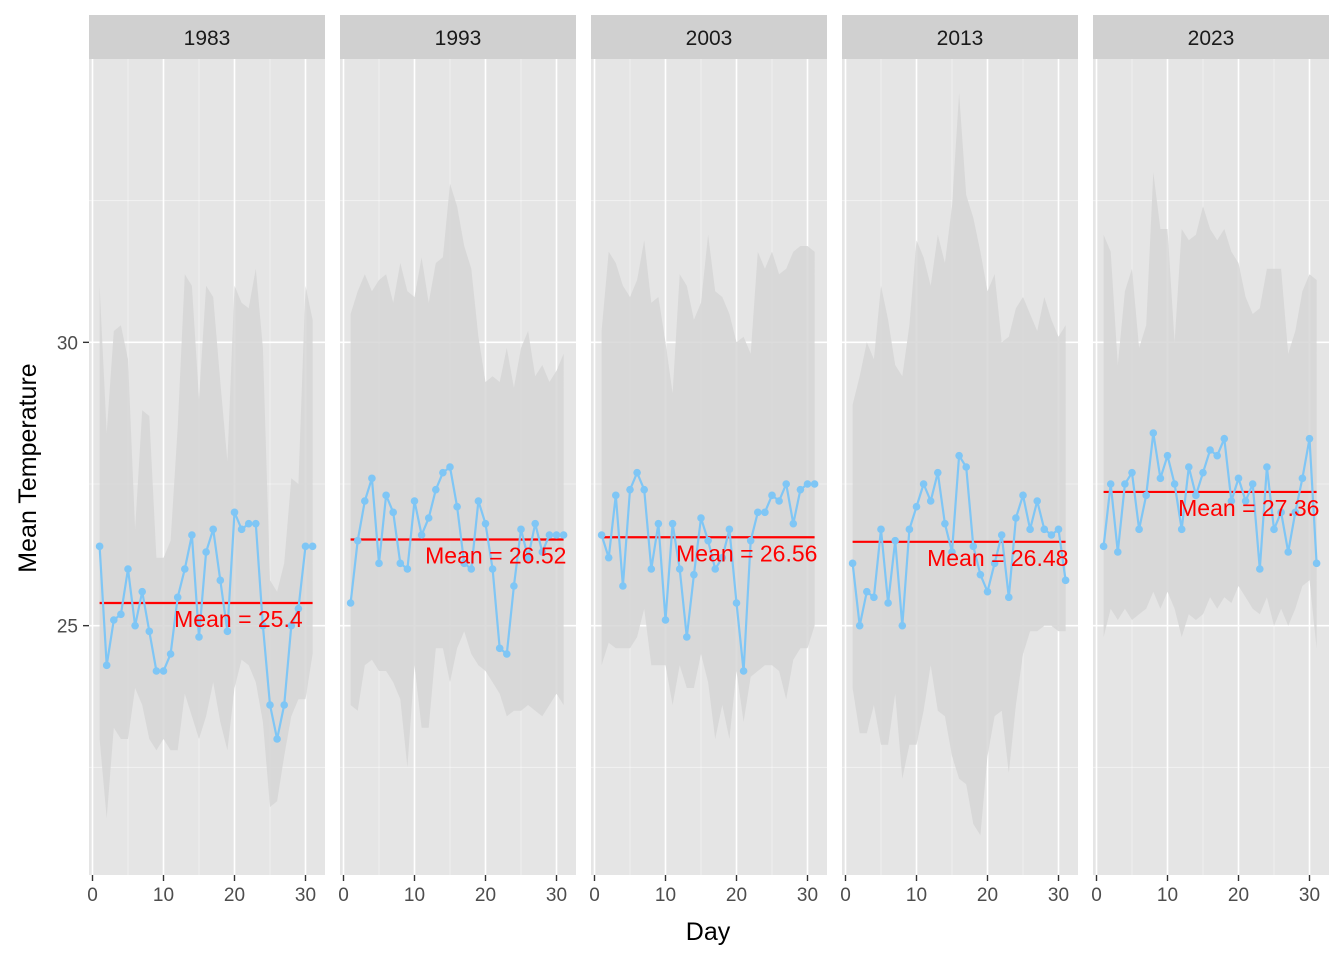 This screenshot has width=1344, height=960. What do you see at coordinates (458, 467) in the screenshot?
I see `plot-area: Mean = 26.52` at bounding box center [458, 467].